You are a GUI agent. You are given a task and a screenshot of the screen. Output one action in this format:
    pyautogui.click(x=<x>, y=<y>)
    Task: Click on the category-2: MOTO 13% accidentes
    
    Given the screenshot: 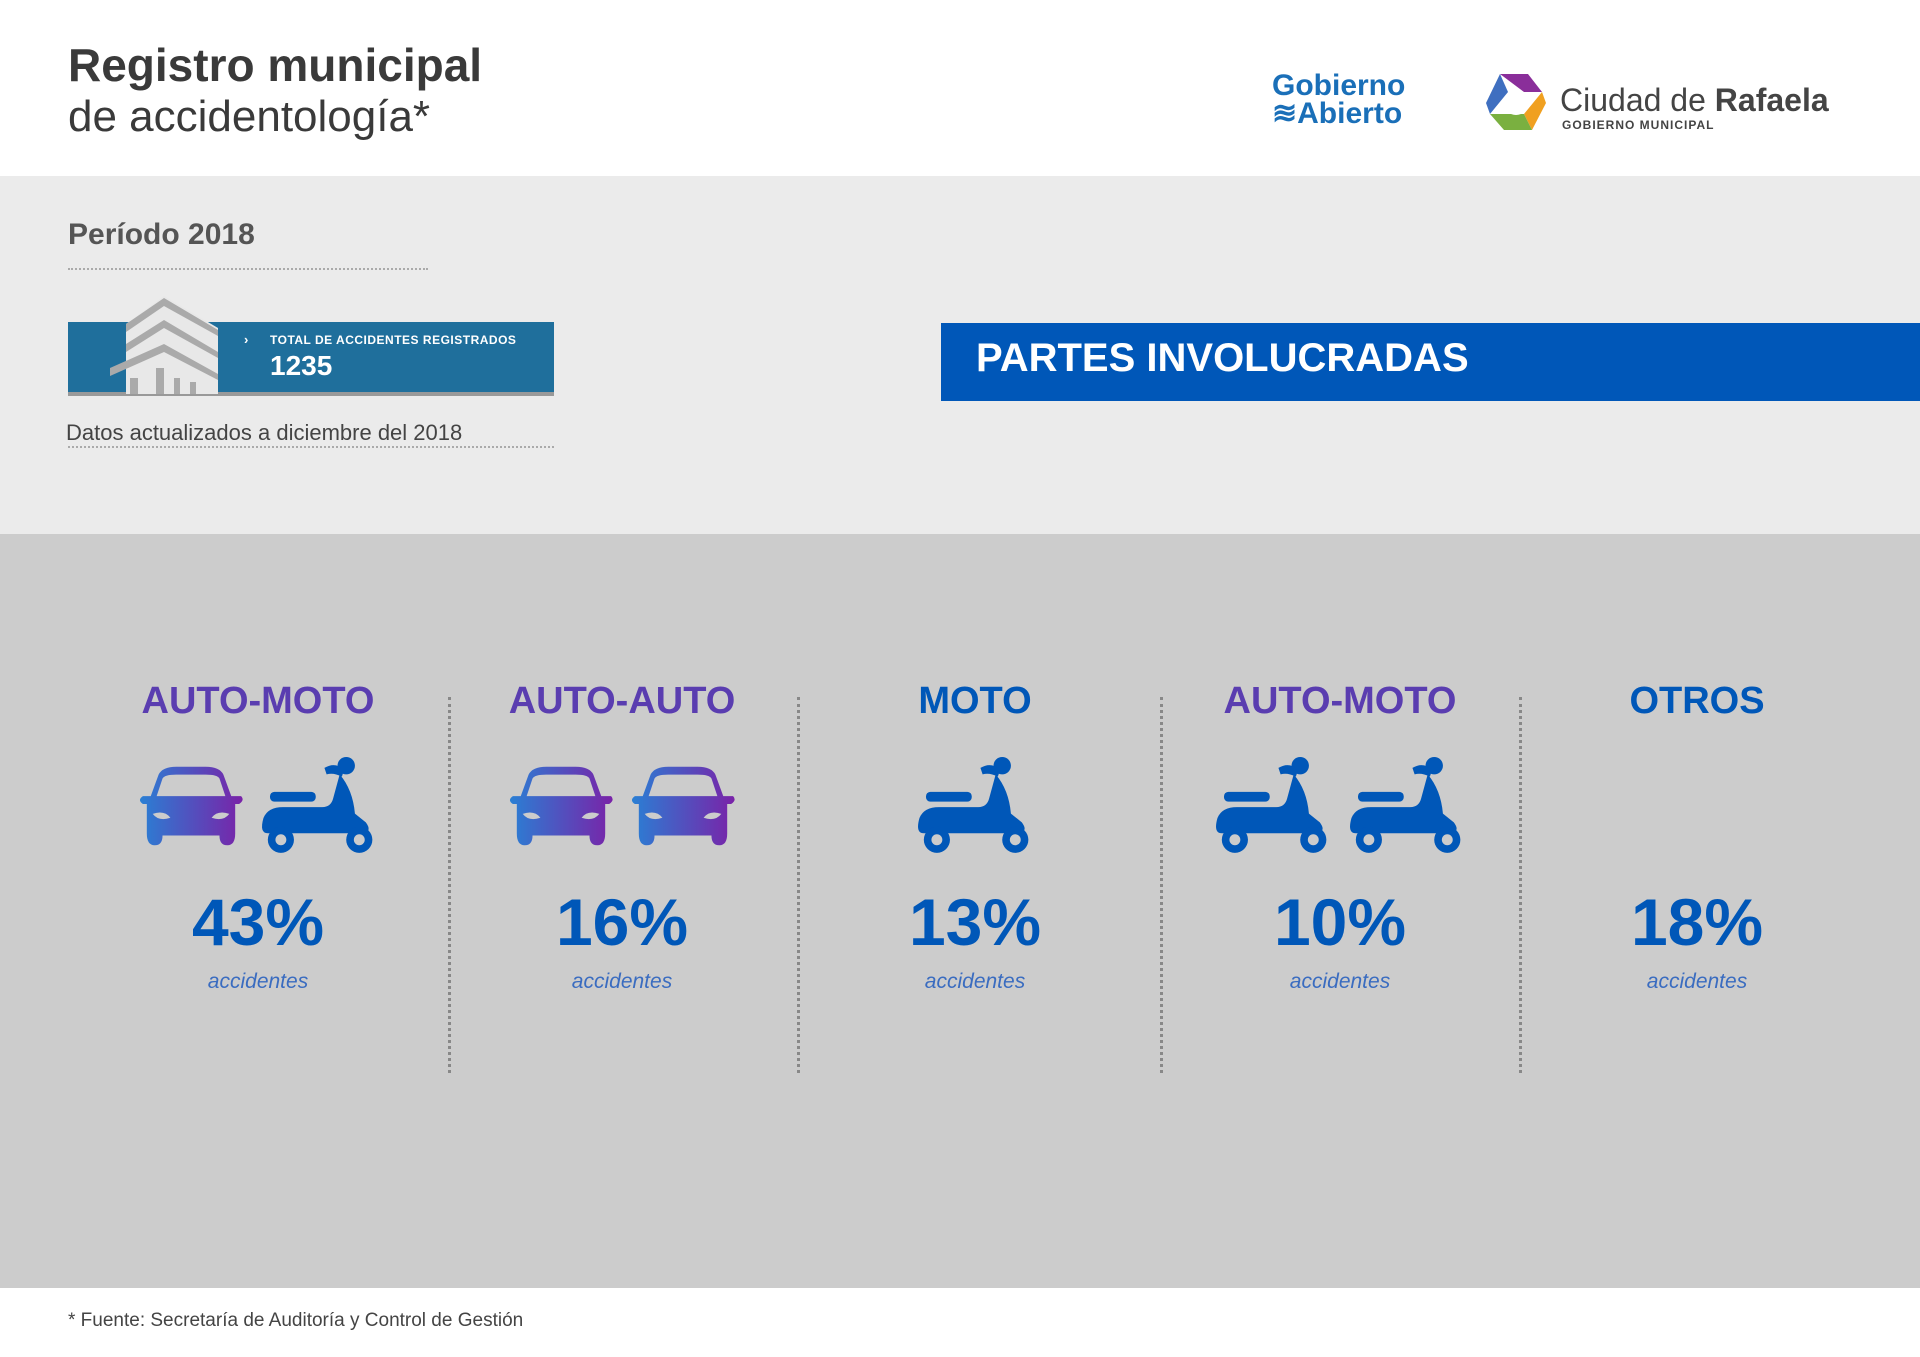 What is the action you would take?
    pyautogui.click(x=975, y=837)
    